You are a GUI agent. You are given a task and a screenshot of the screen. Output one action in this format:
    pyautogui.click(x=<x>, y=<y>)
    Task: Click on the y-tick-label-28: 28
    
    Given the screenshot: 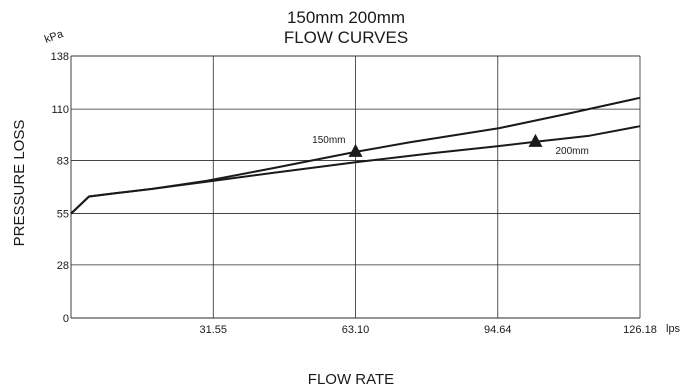 What is the action you would take?
    pyautogui.click(x=63, y=266)
    